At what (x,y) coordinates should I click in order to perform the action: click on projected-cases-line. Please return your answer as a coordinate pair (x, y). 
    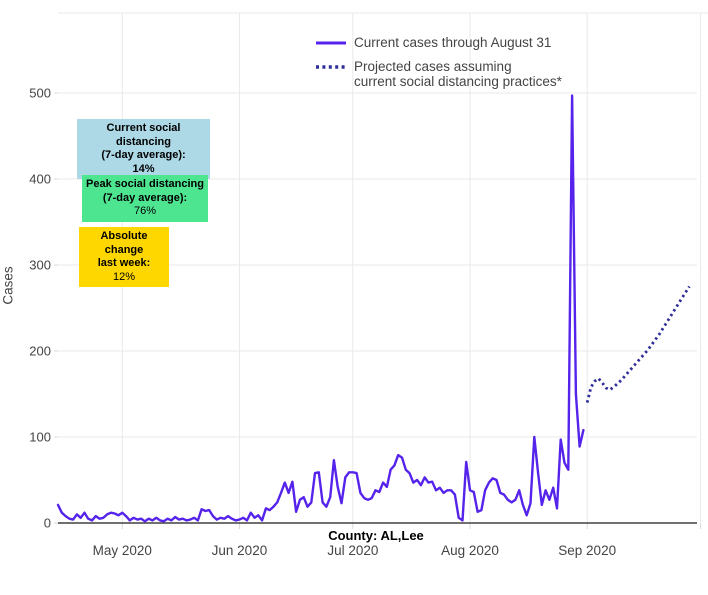
    Looking at the image, I should click on (638, 344).